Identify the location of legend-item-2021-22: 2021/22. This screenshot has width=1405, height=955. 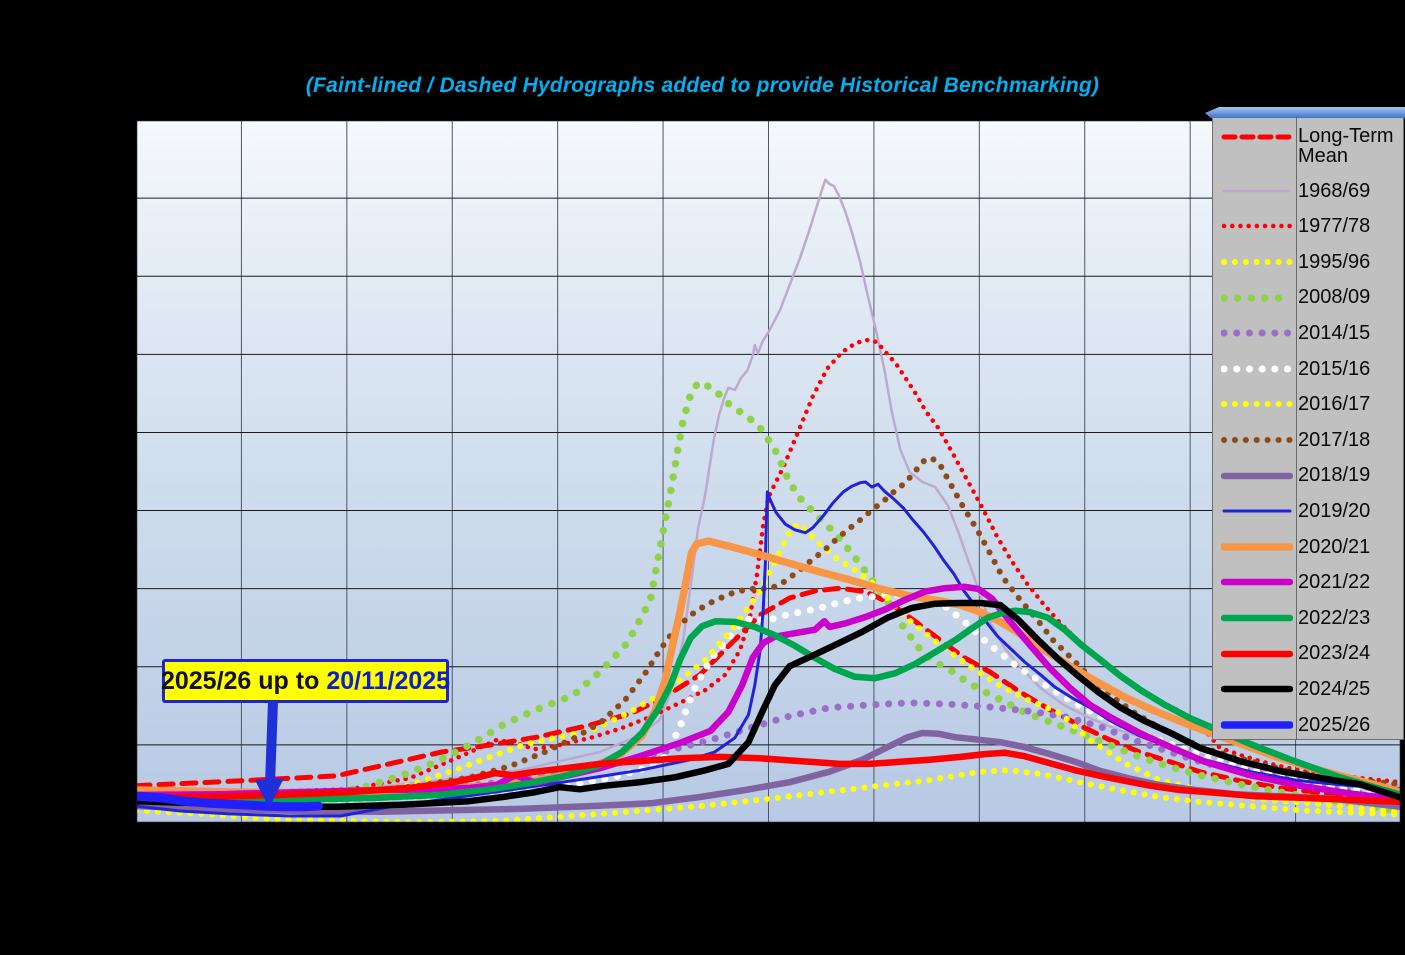
(1312, 583).